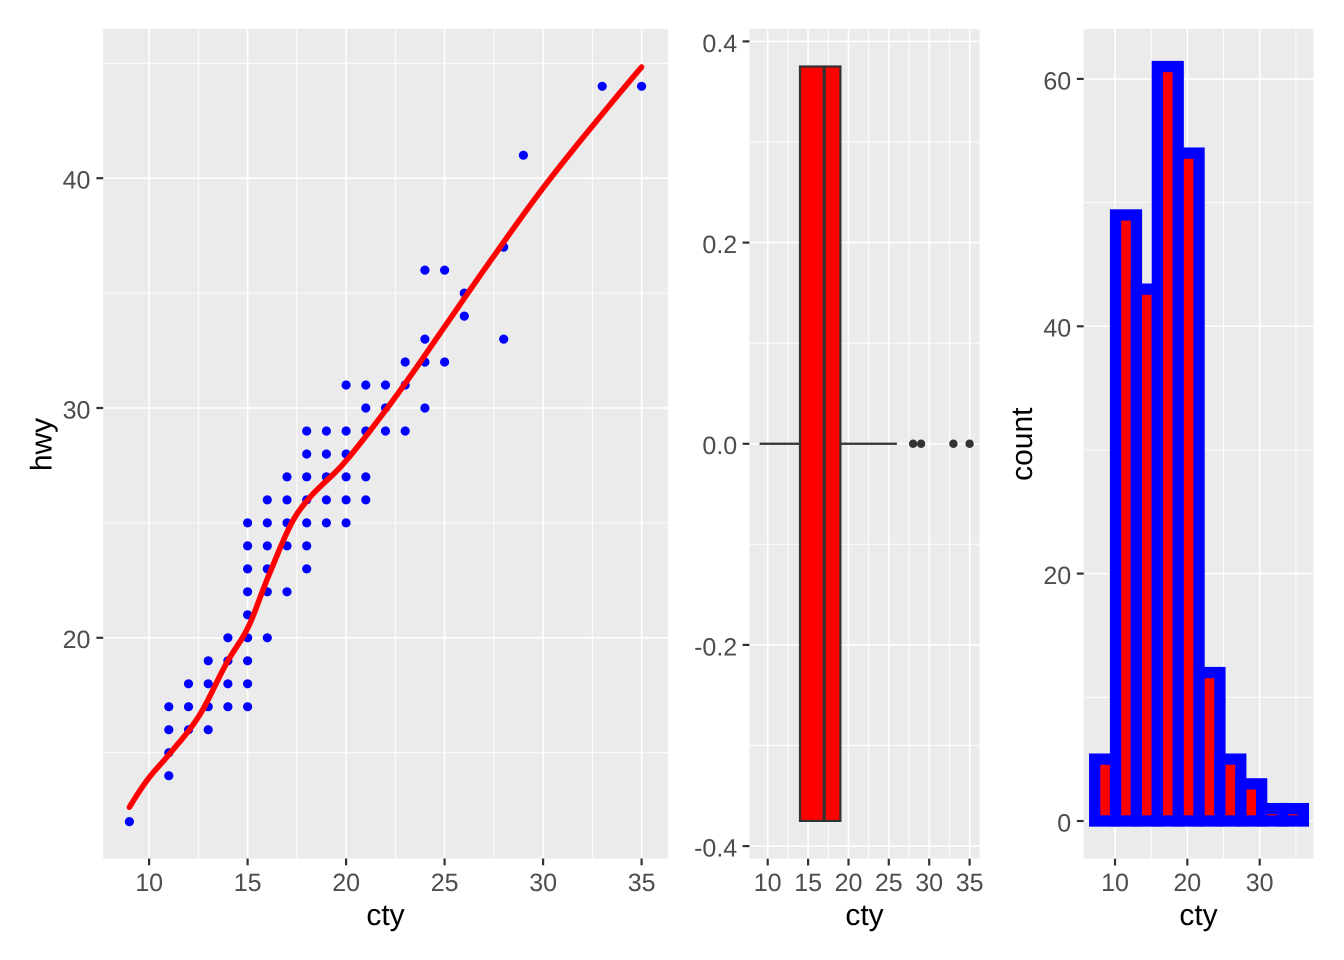 This screenshot has width=1344, height=960. Describe the element at coordinates (719, 44) in the screenshot. I see `svg-text: 0.4` at that location.